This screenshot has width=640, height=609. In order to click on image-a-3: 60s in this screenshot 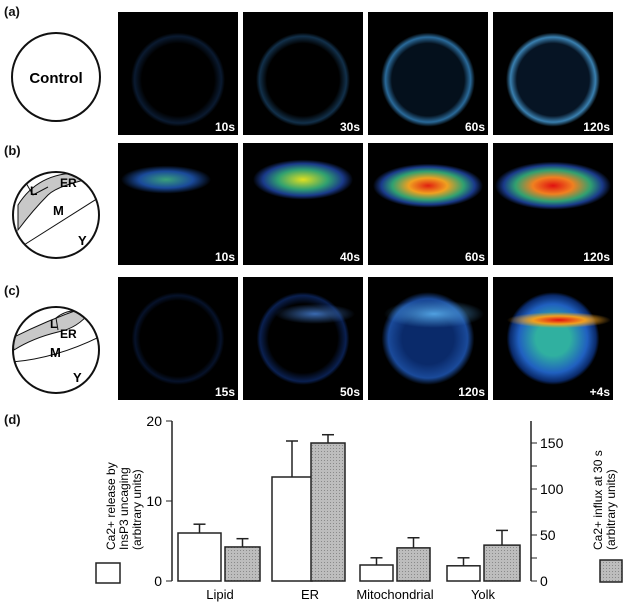, I will do `click(428, 73)`.